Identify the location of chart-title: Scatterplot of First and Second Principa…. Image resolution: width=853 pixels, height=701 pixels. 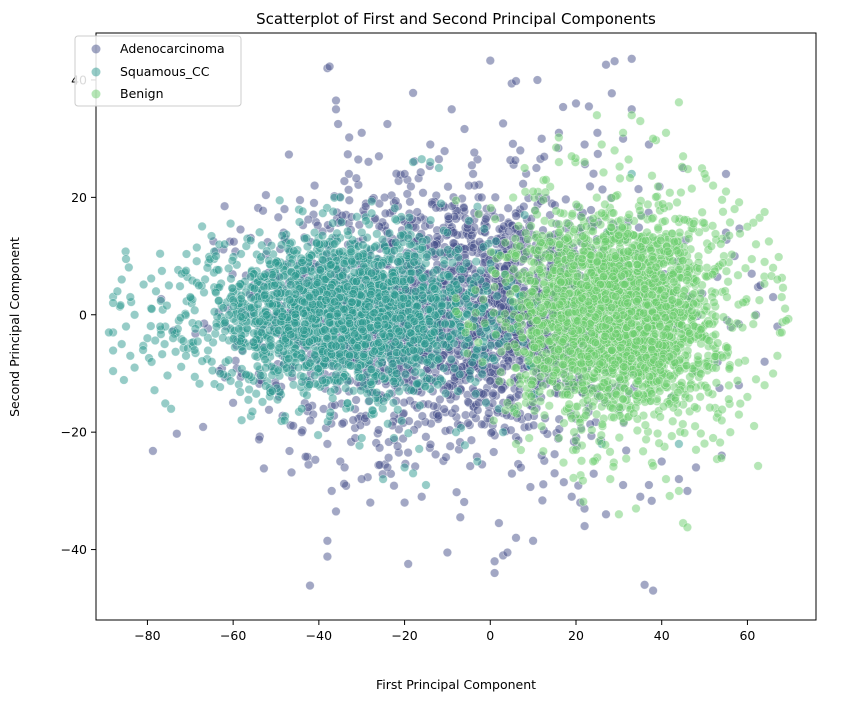
(456, 19).